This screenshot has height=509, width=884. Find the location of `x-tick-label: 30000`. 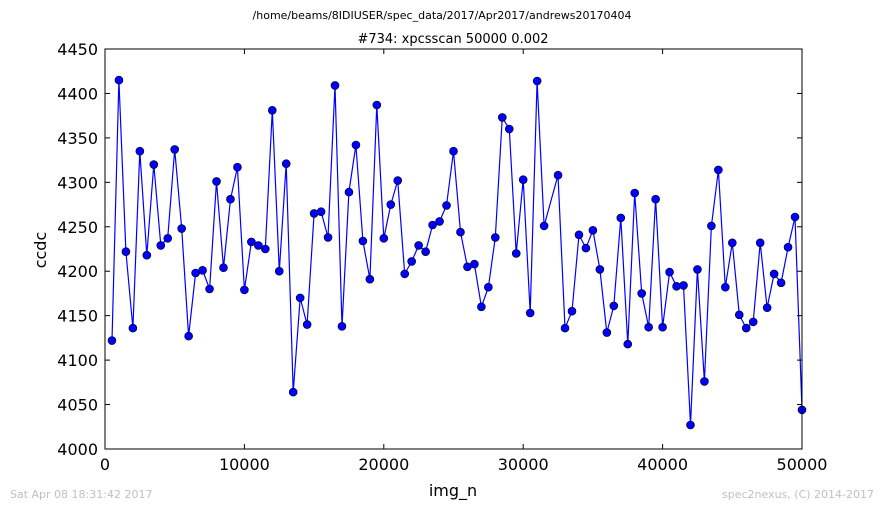

x-tick-label: 30000 is located at coordinates (523, 464).